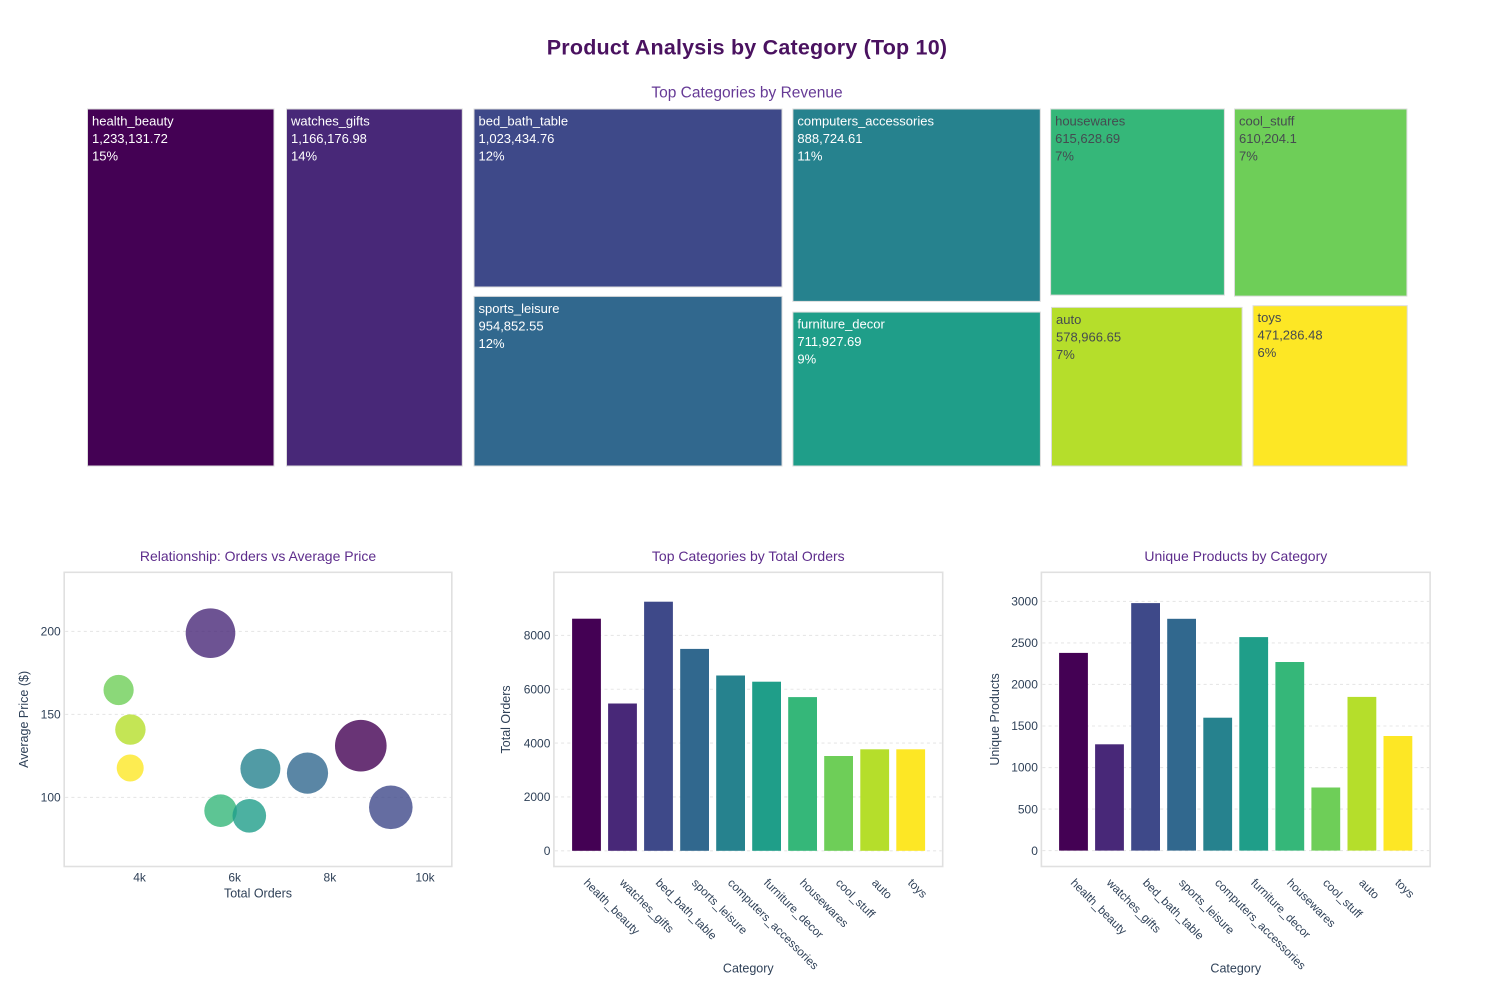 The height and width of the screenshot is (1005, 1494). What do you see at coordinates (1028, 809) in the screenshot?
I see `svg-text: 500` at bounding box center [1028, 809].